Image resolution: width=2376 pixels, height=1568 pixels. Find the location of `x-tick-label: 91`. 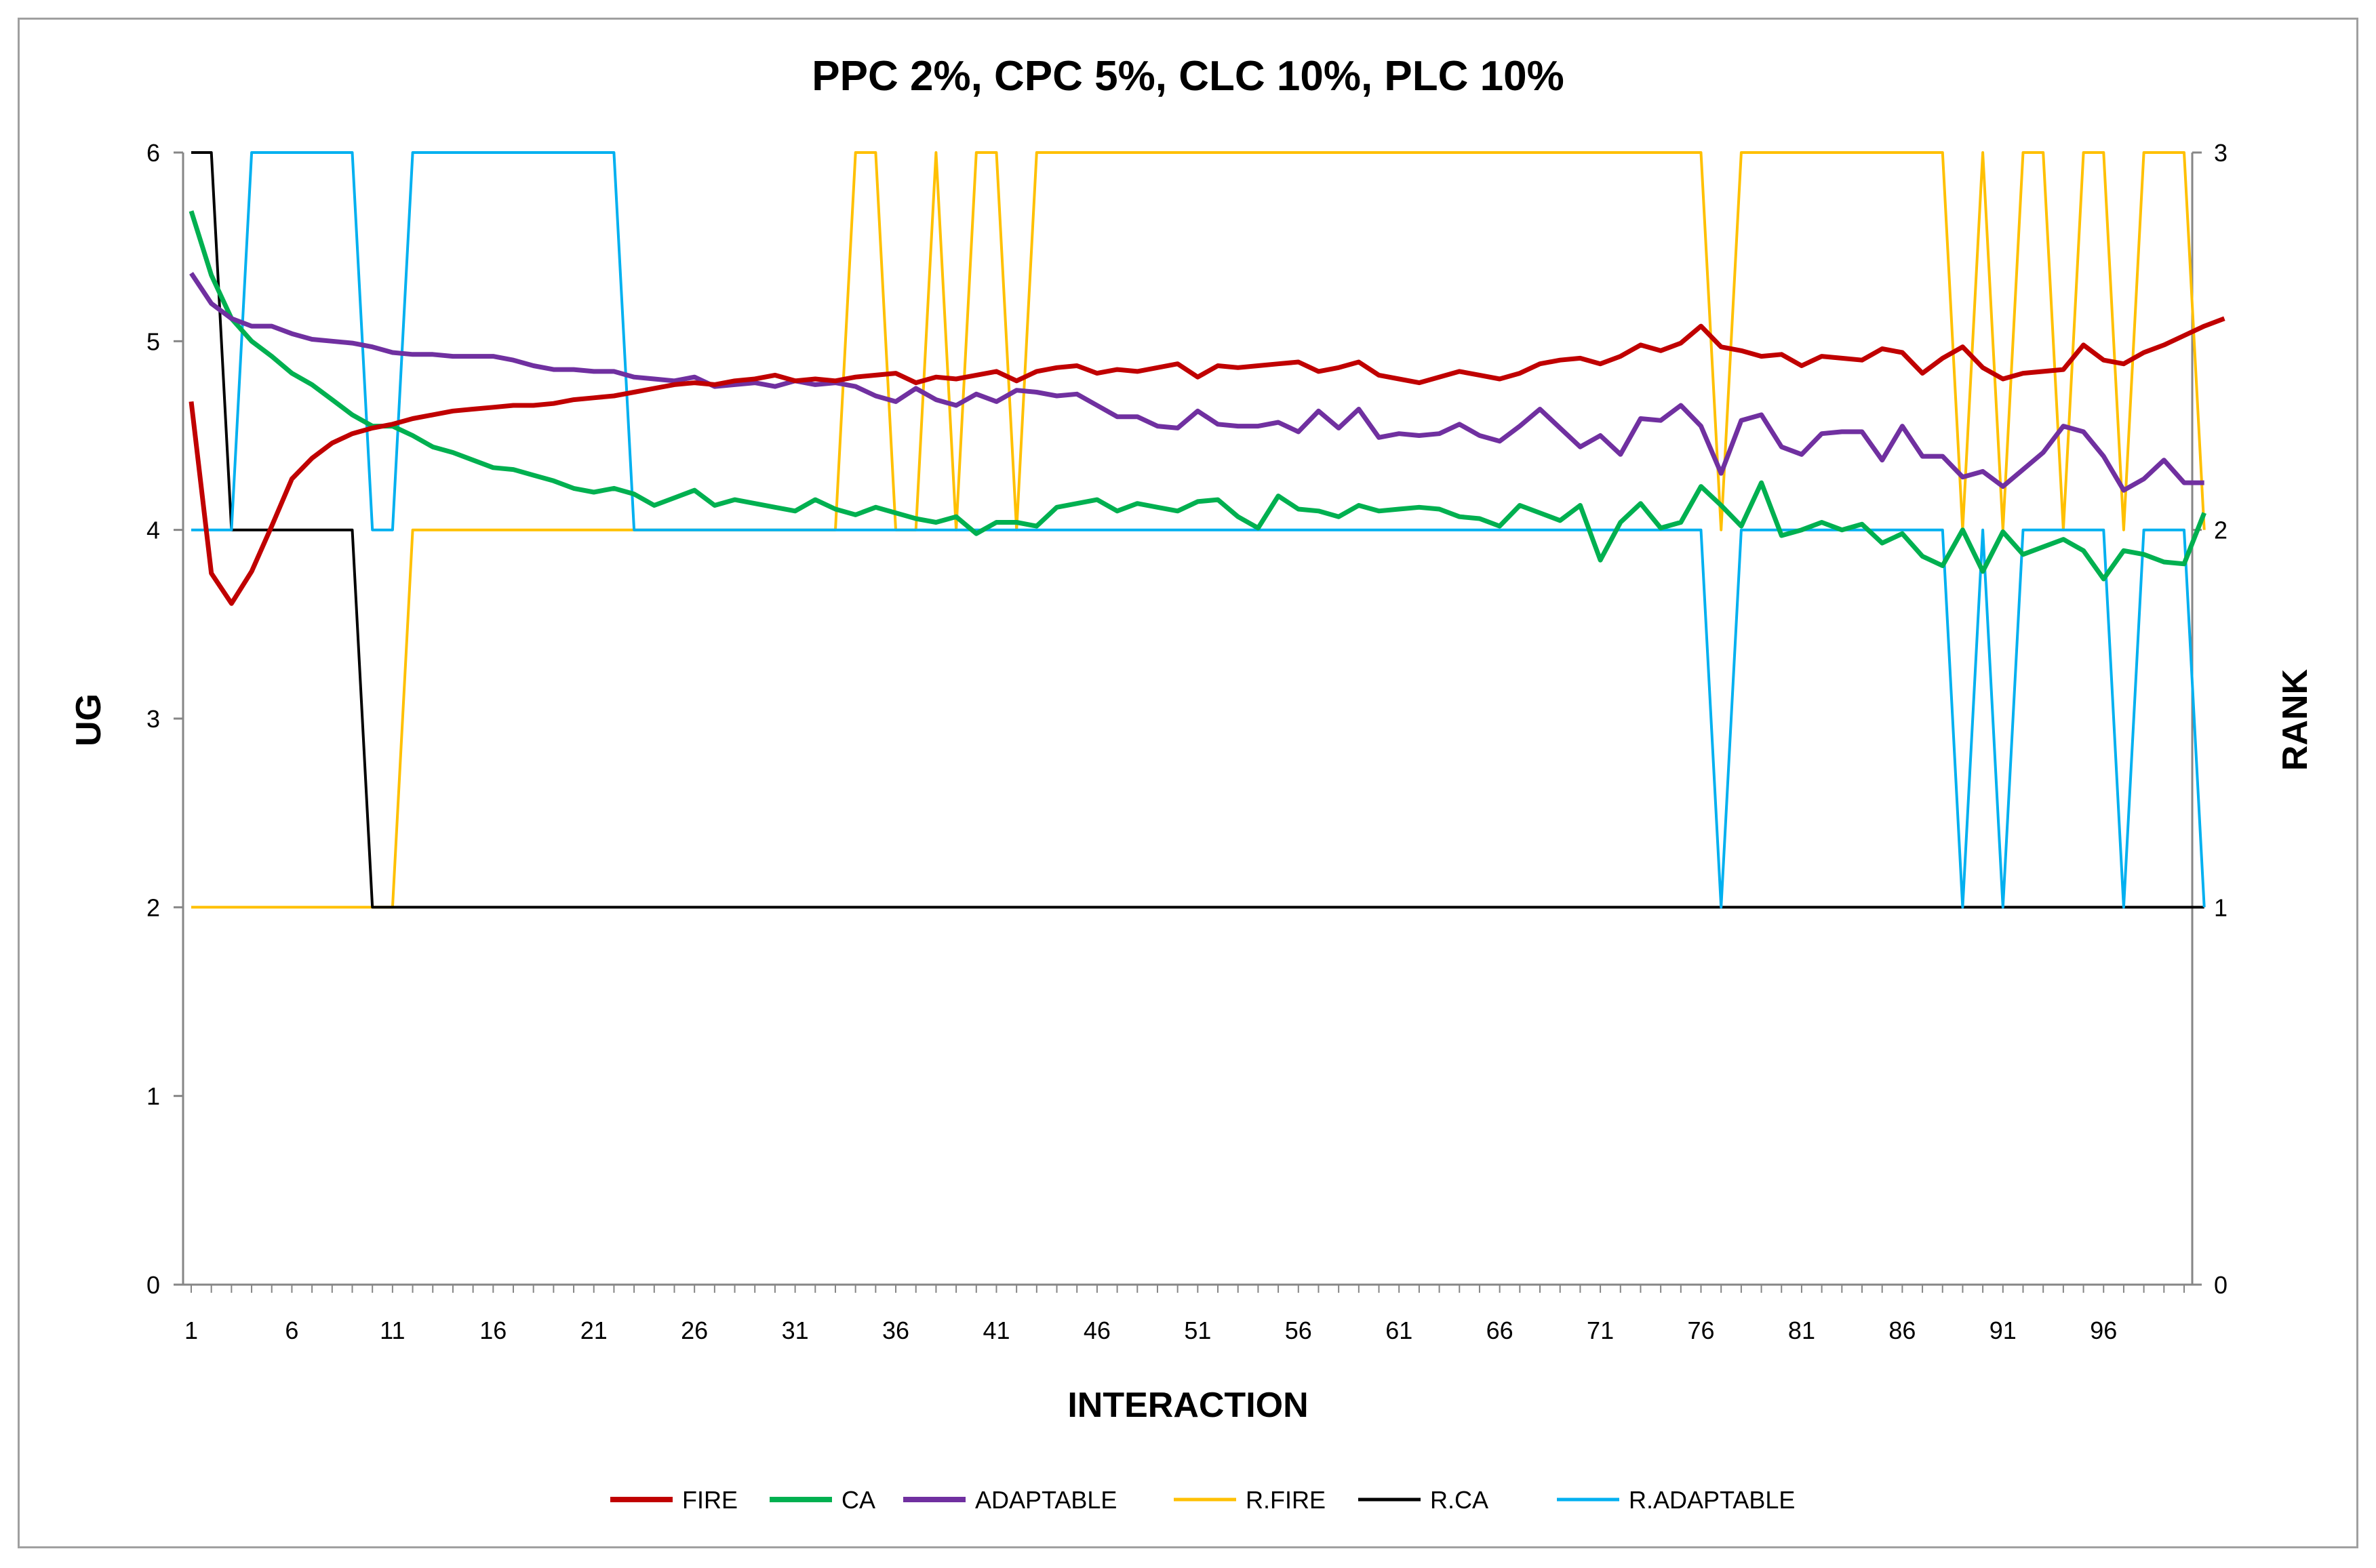

x-tick-label: 91 is located at coordinates (2003, 1330).